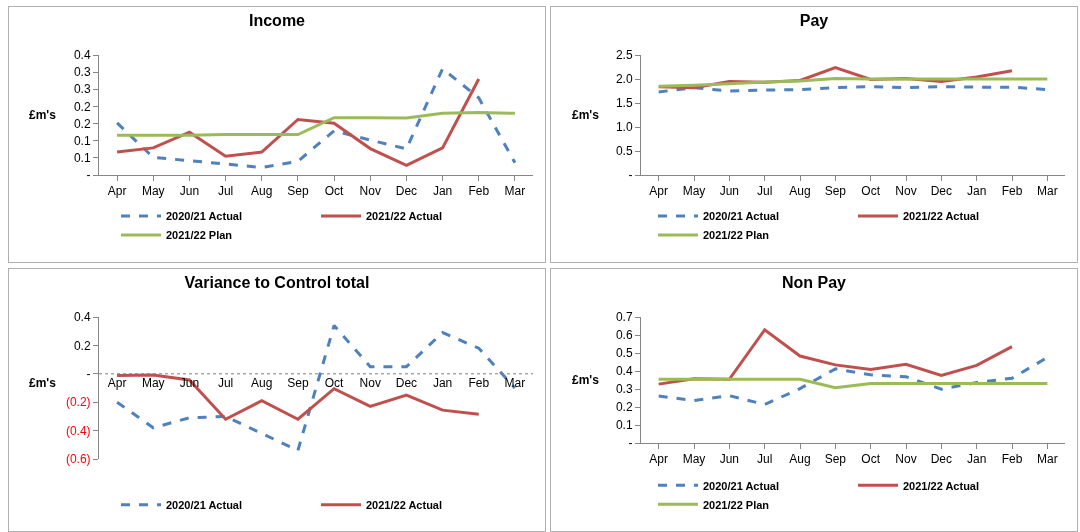  I want to click on y-tick-label: 2.5, so click(624, 55).